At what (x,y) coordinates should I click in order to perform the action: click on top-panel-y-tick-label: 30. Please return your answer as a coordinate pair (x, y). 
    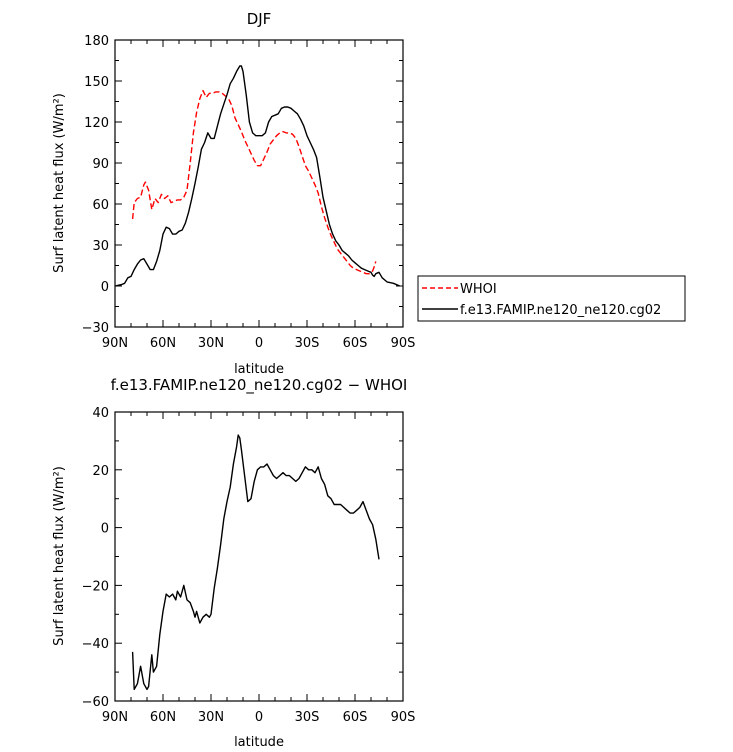
    Looking at the image, I should click on (100, 246).